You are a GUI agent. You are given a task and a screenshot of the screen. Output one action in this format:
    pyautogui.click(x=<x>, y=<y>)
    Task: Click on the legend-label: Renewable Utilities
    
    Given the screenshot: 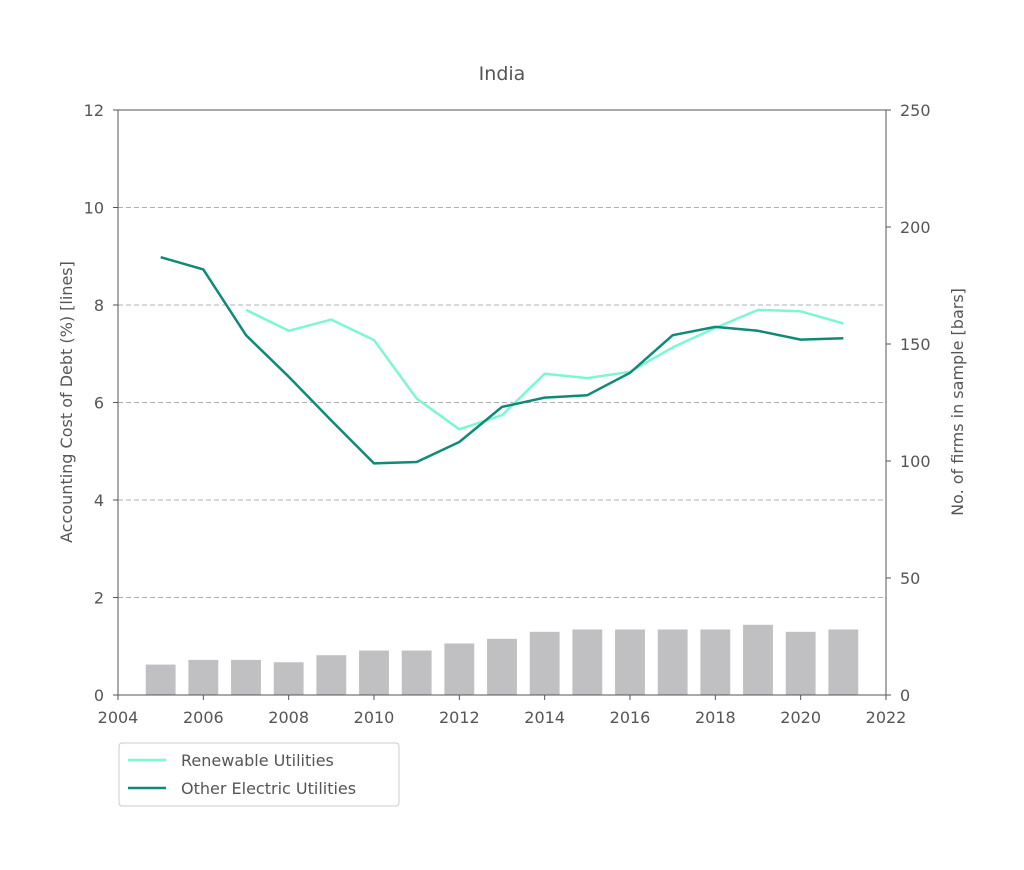 What is the action you would take?
    pyautogui.click(x=257, y=760)
    